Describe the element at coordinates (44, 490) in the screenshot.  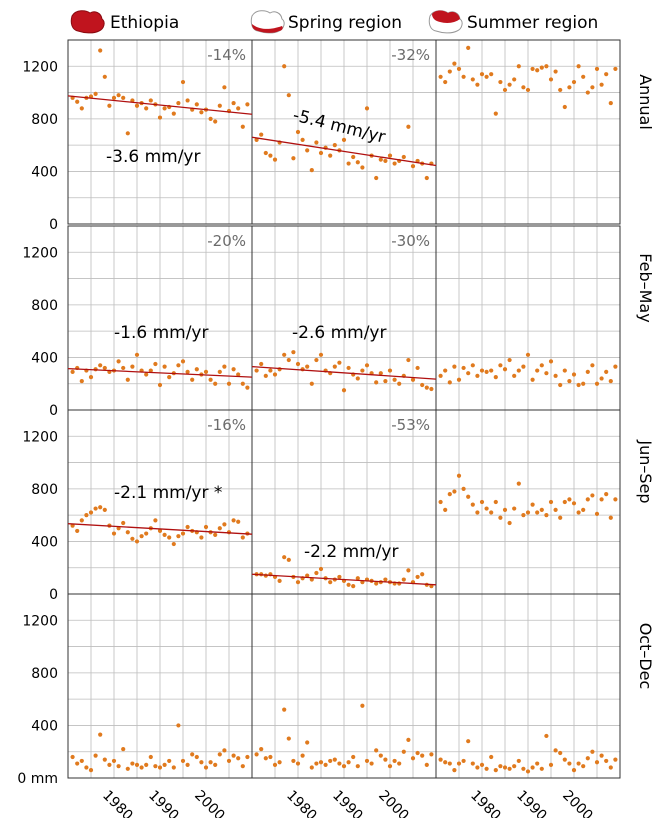
I see `y-tick-label: 800` at that location.